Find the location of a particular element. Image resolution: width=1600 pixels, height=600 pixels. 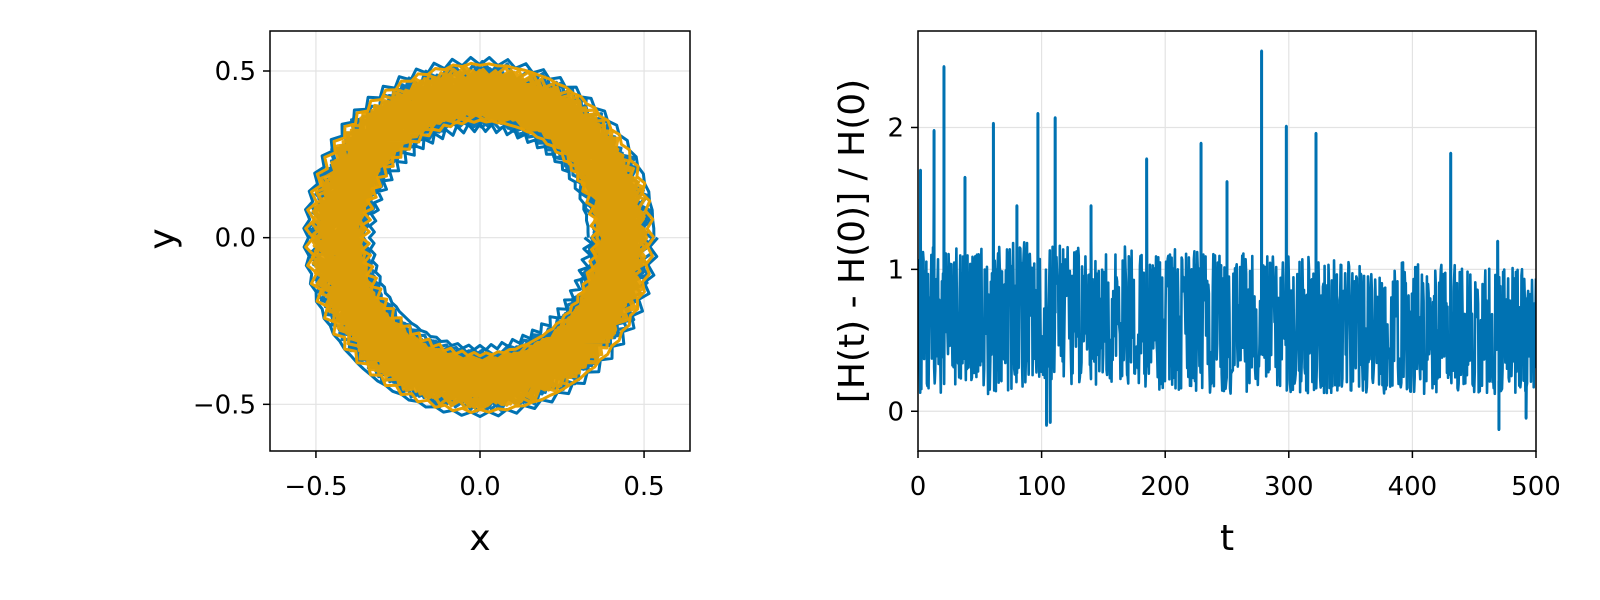

energy-error-y-axis-label: [H(t) - H(0)] / H(0) is located at coordinates (852, 241).